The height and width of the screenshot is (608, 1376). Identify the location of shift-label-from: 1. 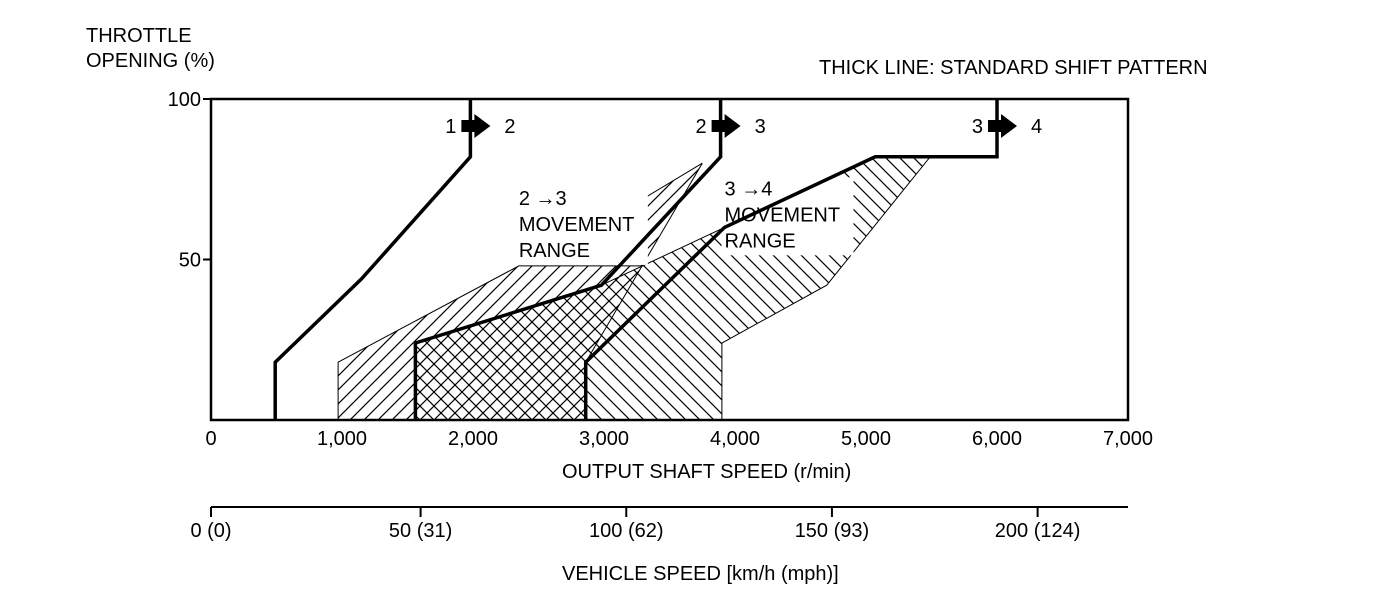
(450, 127).